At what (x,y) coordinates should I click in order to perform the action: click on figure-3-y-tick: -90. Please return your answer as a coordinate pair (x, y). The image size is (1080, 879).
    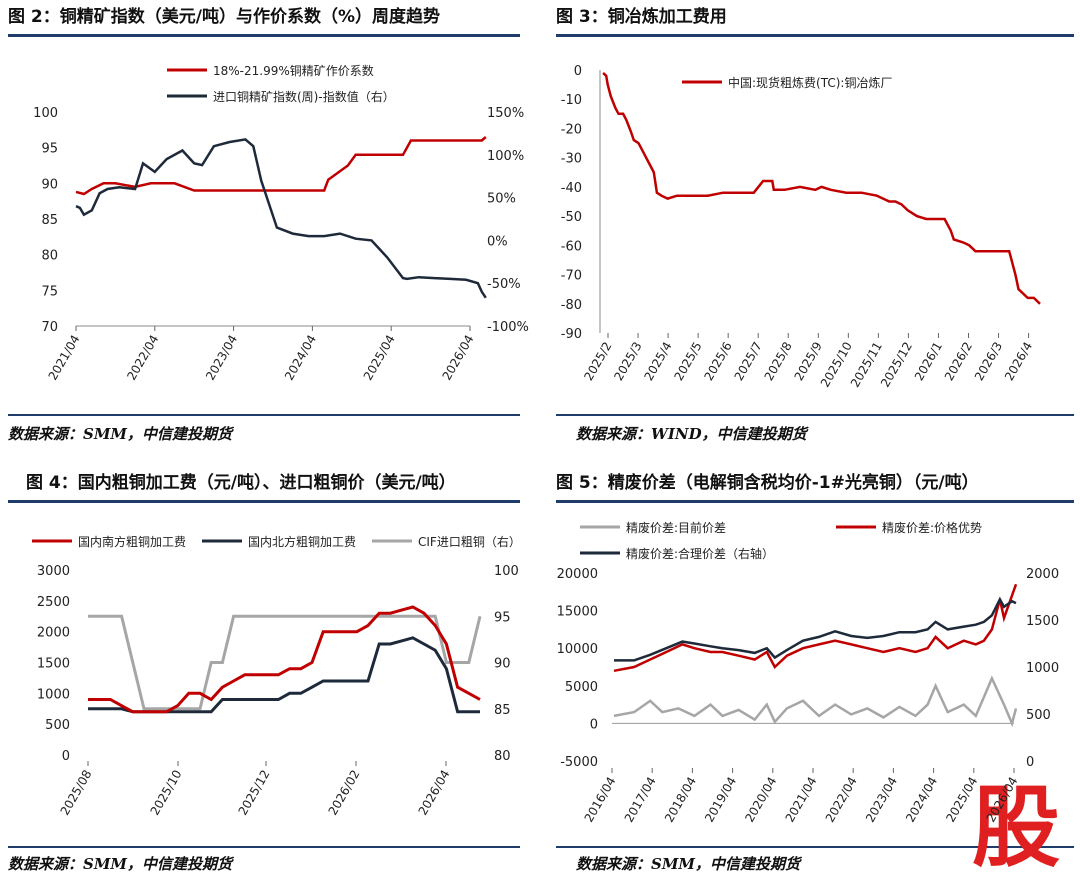
    Looking at the image, I should click on (571, 334).